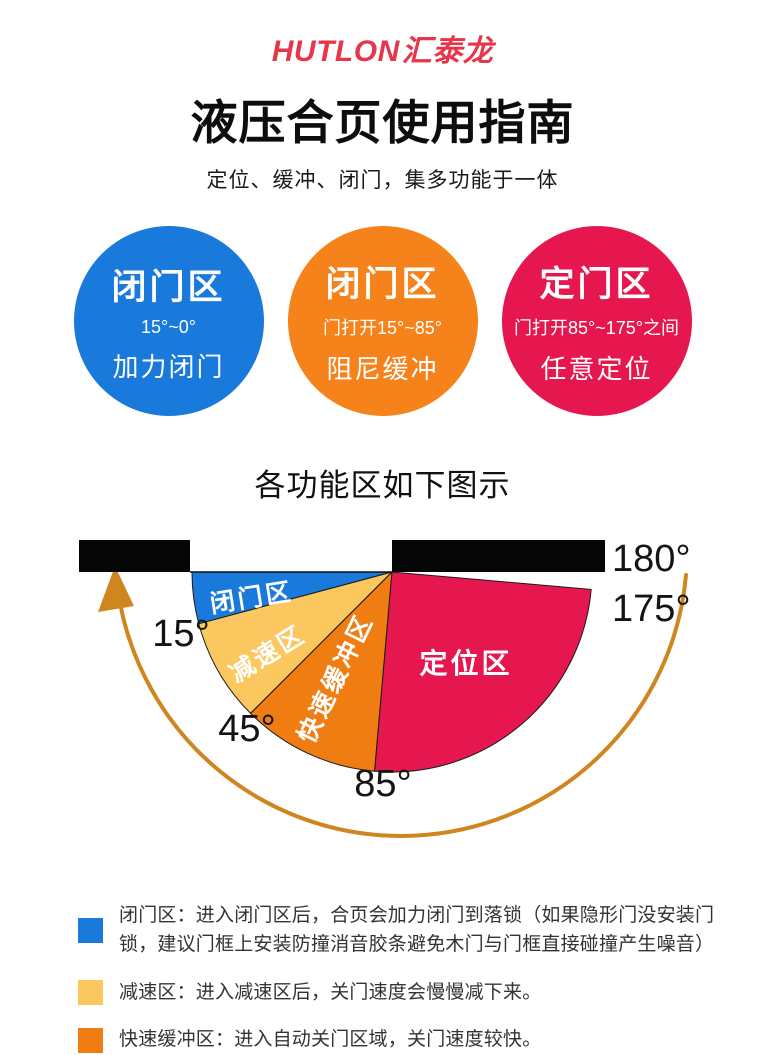  What do you see at coordinates (90, 930) in the screenshot?
I see `legend-swatch-blue` at bounding box center [90, 930].